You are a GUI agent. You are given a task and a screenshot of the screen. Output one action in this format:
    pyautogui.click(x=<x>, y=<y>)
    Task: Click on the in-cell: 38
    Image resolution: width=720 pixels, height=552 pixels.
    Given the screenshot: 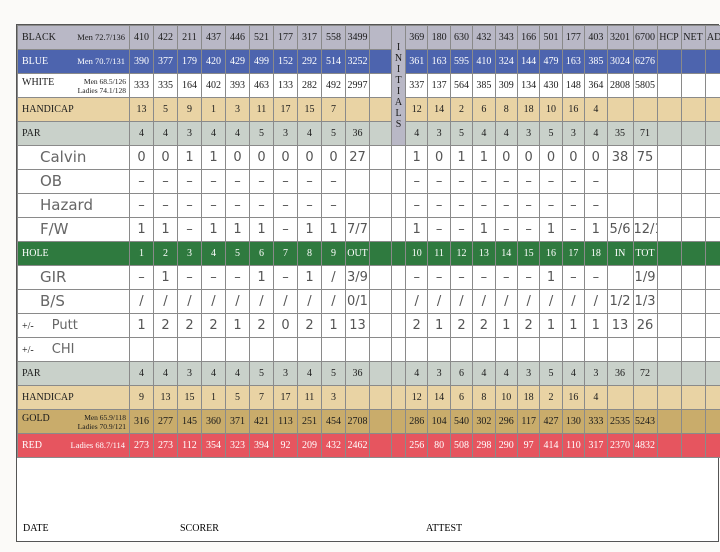 What is the action you would take?
    pyautogui.click(x=620, y=157)
    